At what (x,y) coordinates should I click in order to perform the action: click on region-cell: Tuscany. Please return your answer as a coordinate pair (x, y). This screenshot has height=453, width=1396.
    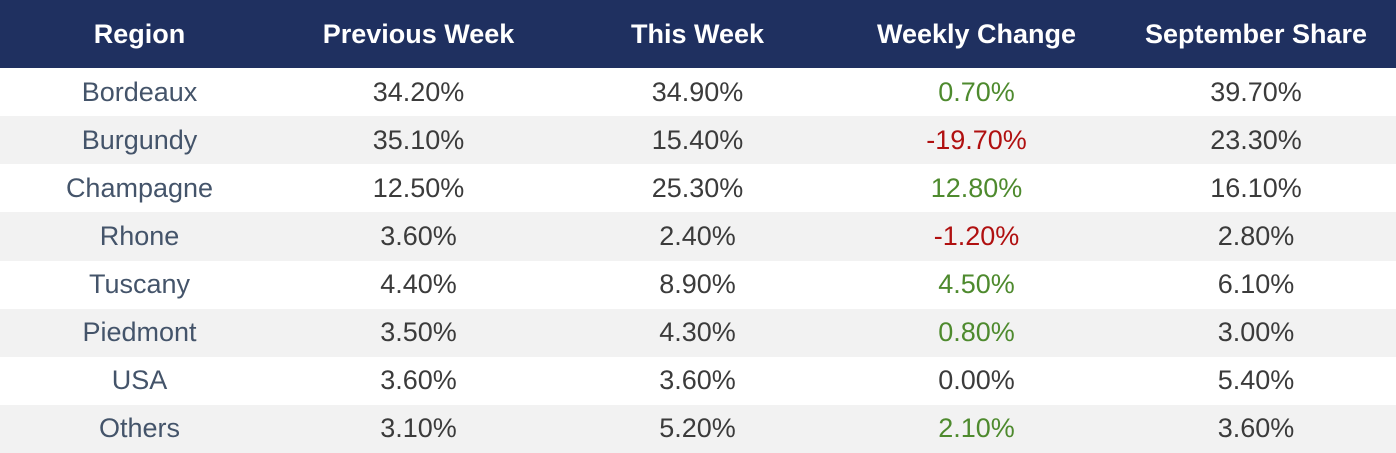
    Looking at the image, I should click on (139, 284).